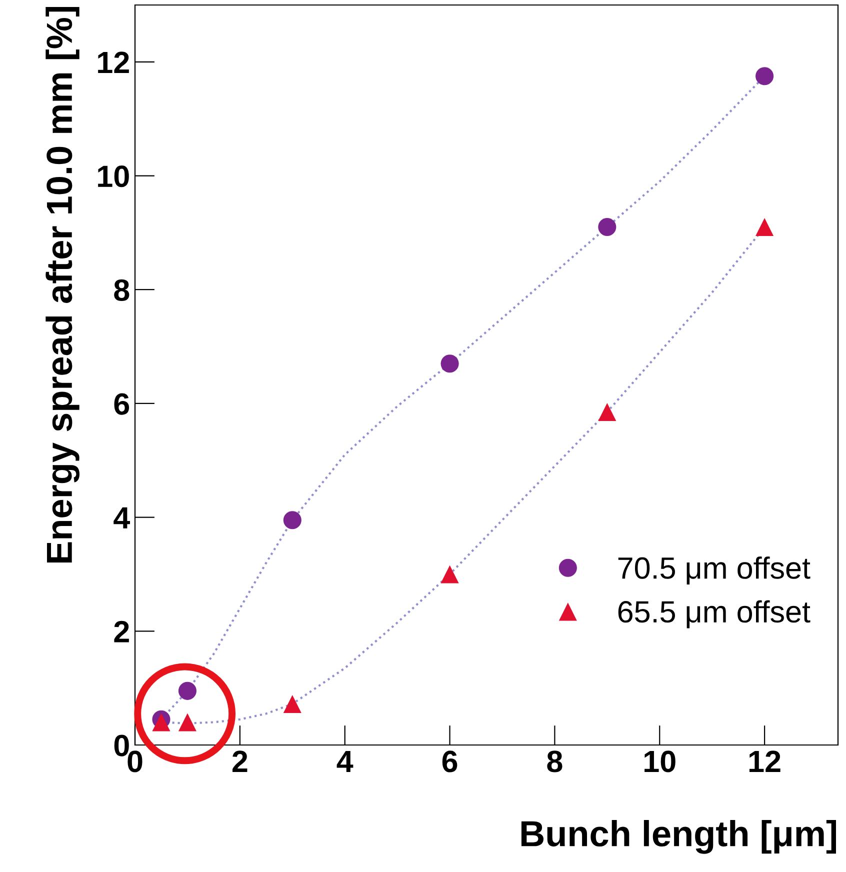 This screenshot has height=872, width=846. I want to click on y-tick-label: 10, so click(113, 177).